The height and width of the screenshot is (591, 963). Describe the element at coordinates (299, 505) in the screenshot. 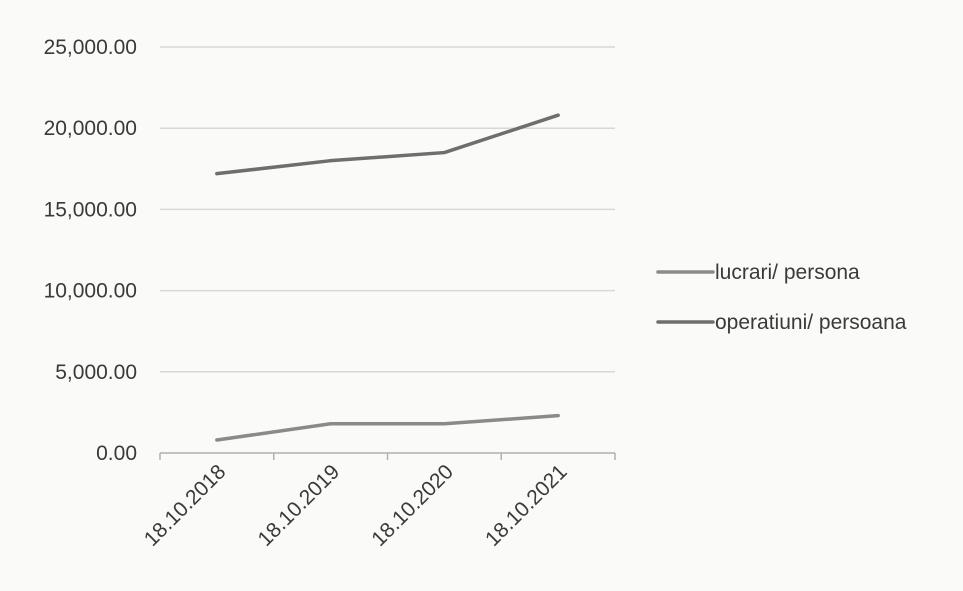

I see `x-tick-label: 18.10.2019` at that location.